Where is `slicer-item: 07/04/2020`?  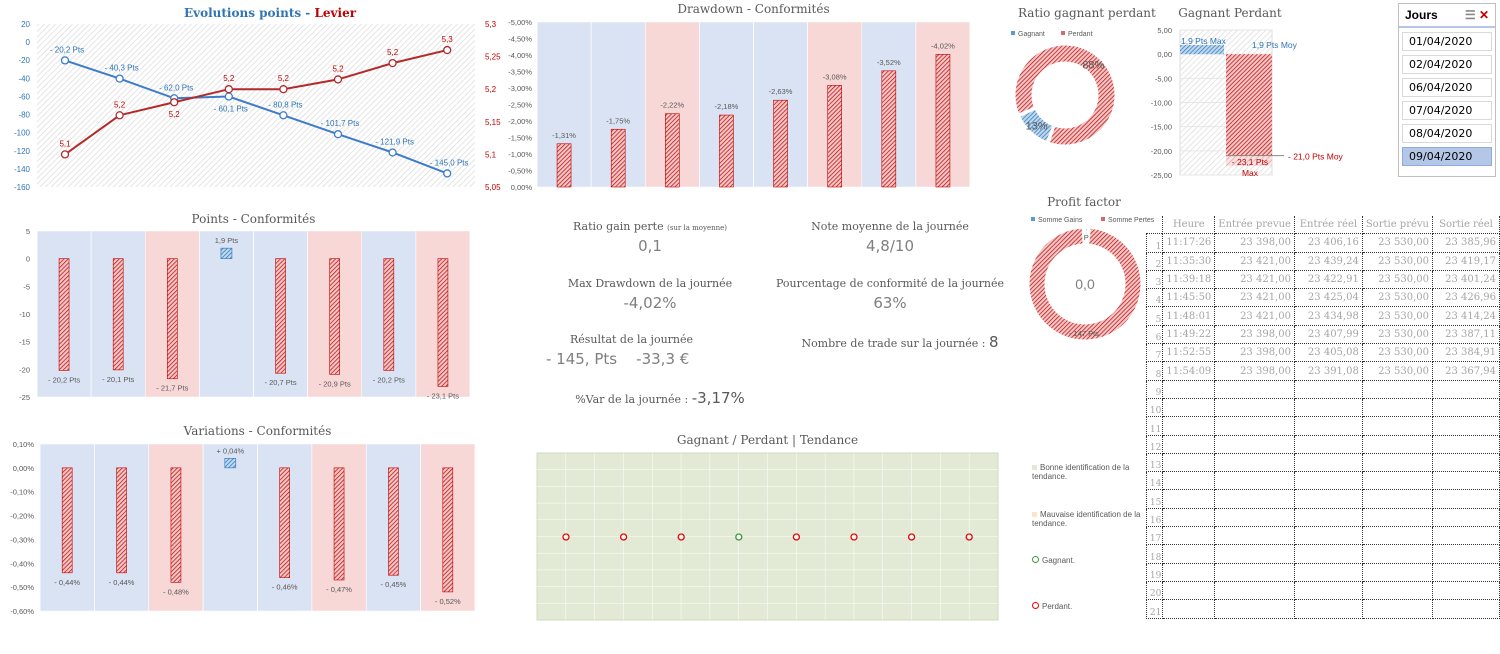
slicer-item: 07/04/2020 is located at coordinates (1447, 110).